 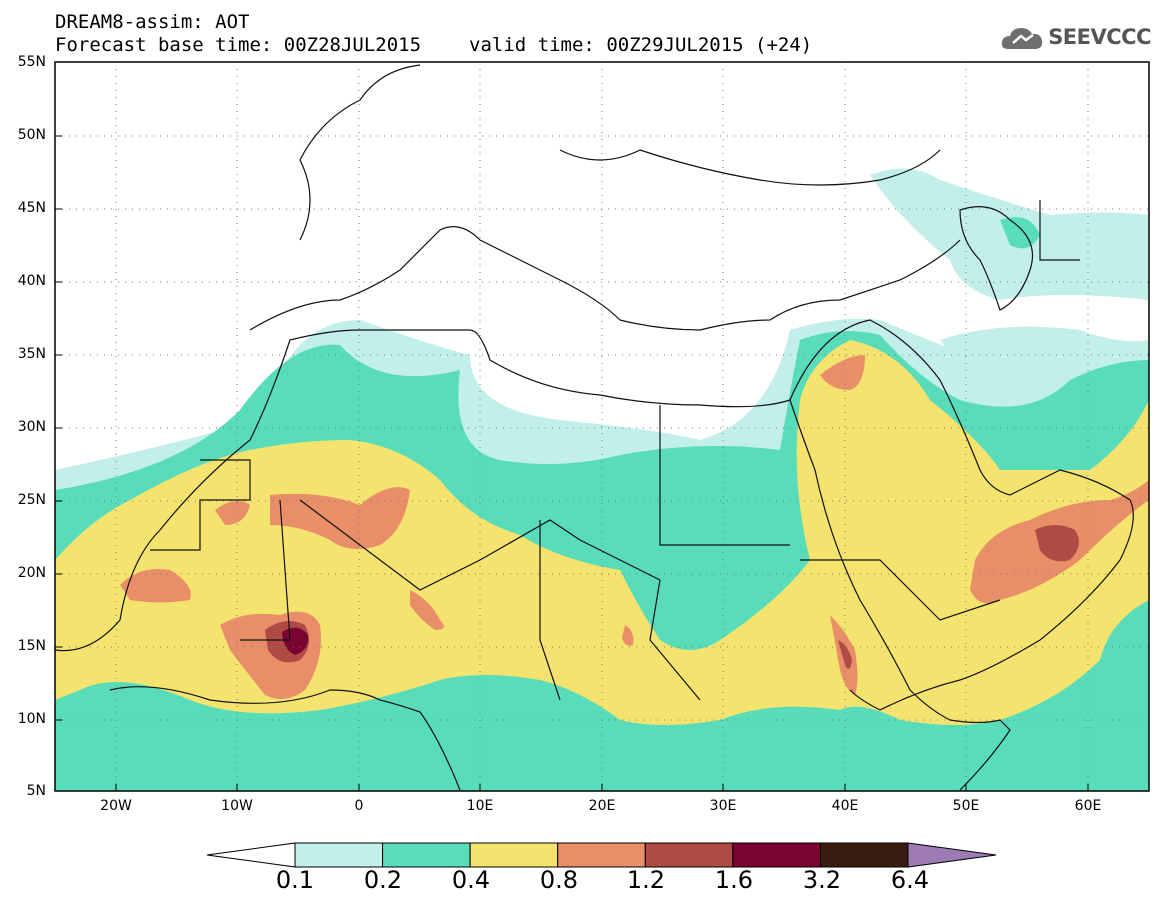 What do you see at coordinates (31, 427) in the screenshot?
I see `lat-label-30n: 30N` at bounding box center [31, 427].